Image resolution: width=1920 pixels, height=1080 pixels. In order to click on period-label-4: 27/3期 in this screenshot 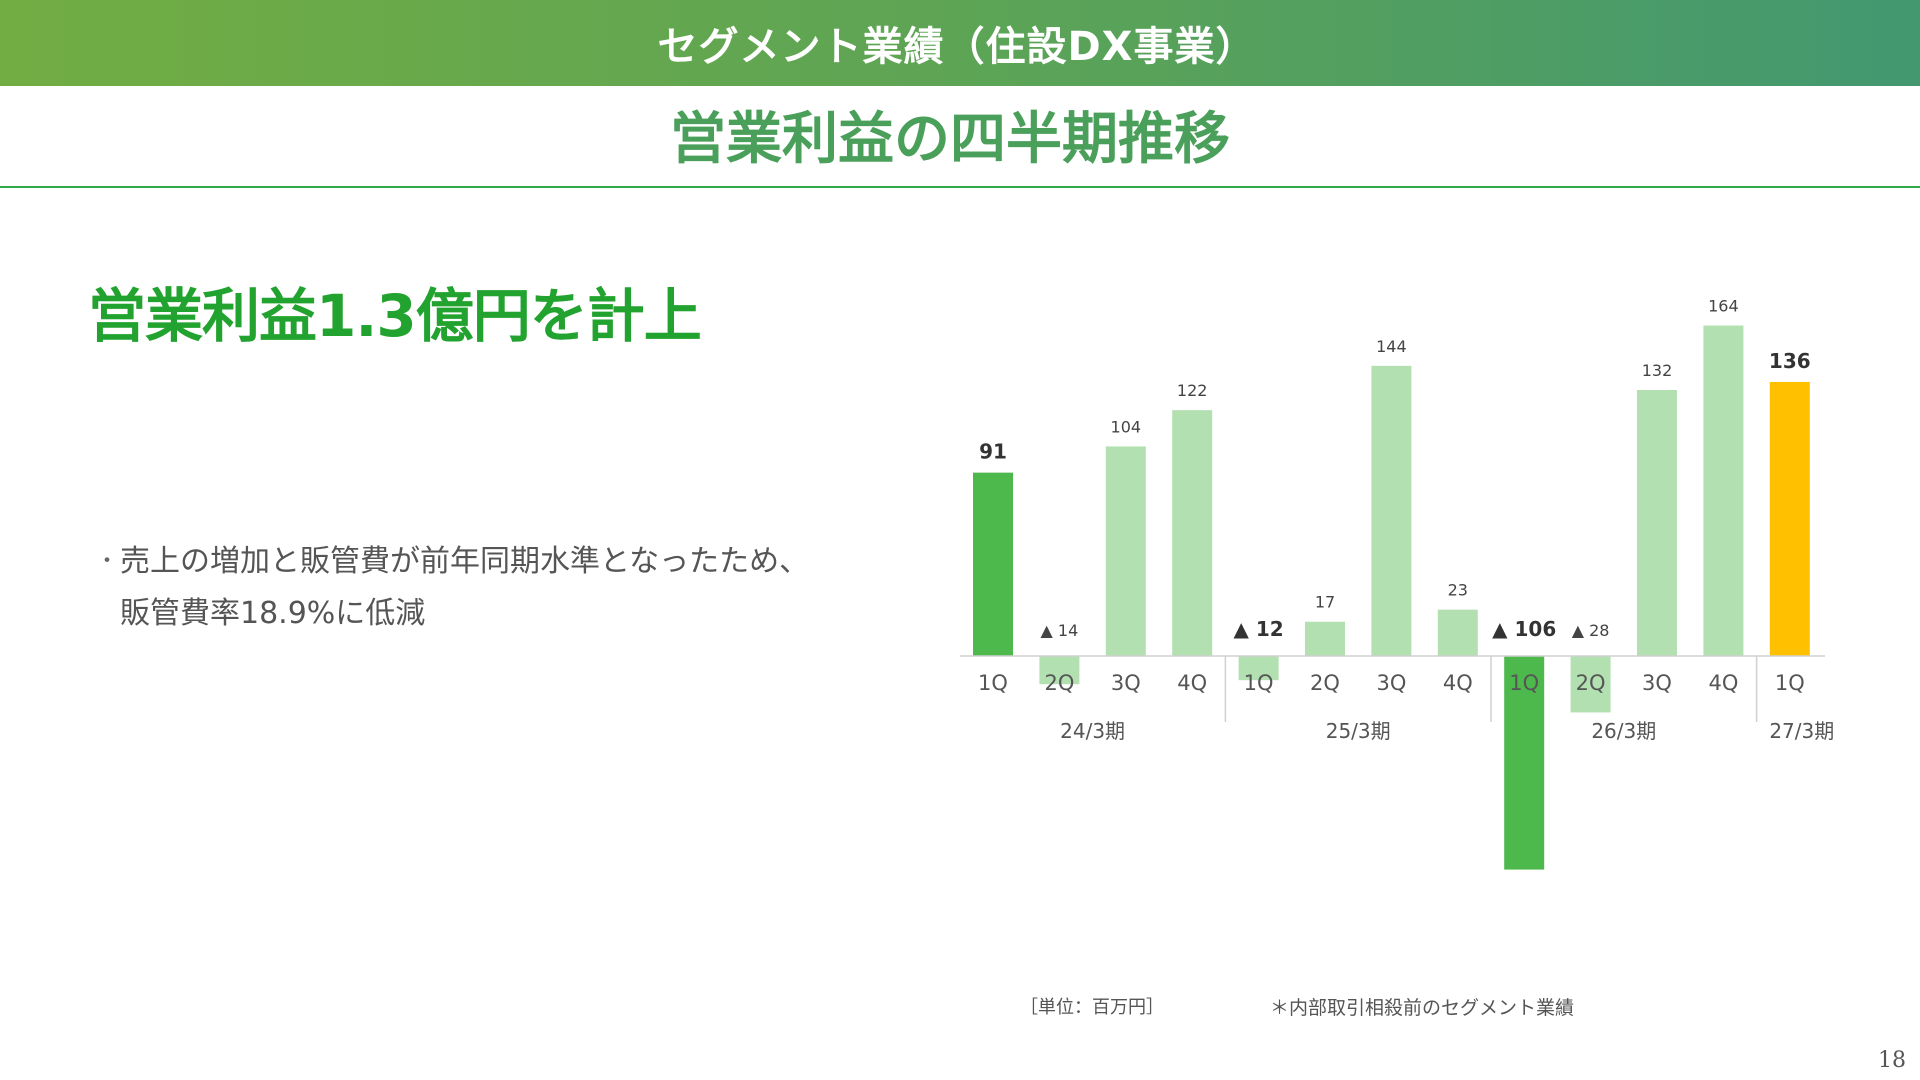, I will do `click(1801, 731)`.